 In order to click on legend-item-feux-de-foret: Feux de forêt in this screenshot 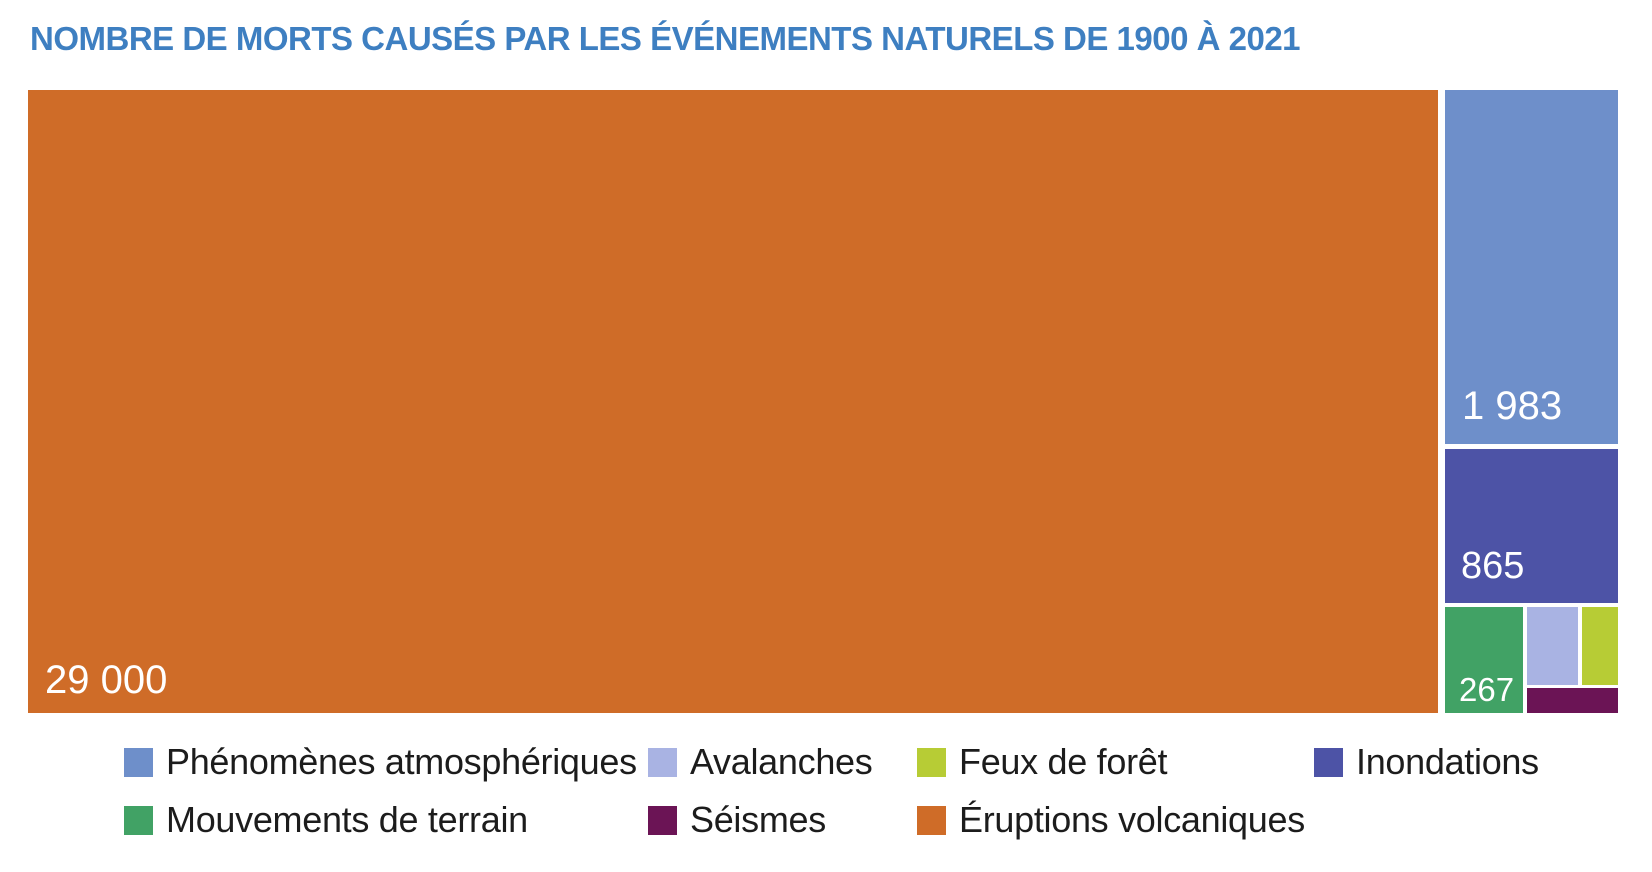, I will do `click(1042, 761)`.